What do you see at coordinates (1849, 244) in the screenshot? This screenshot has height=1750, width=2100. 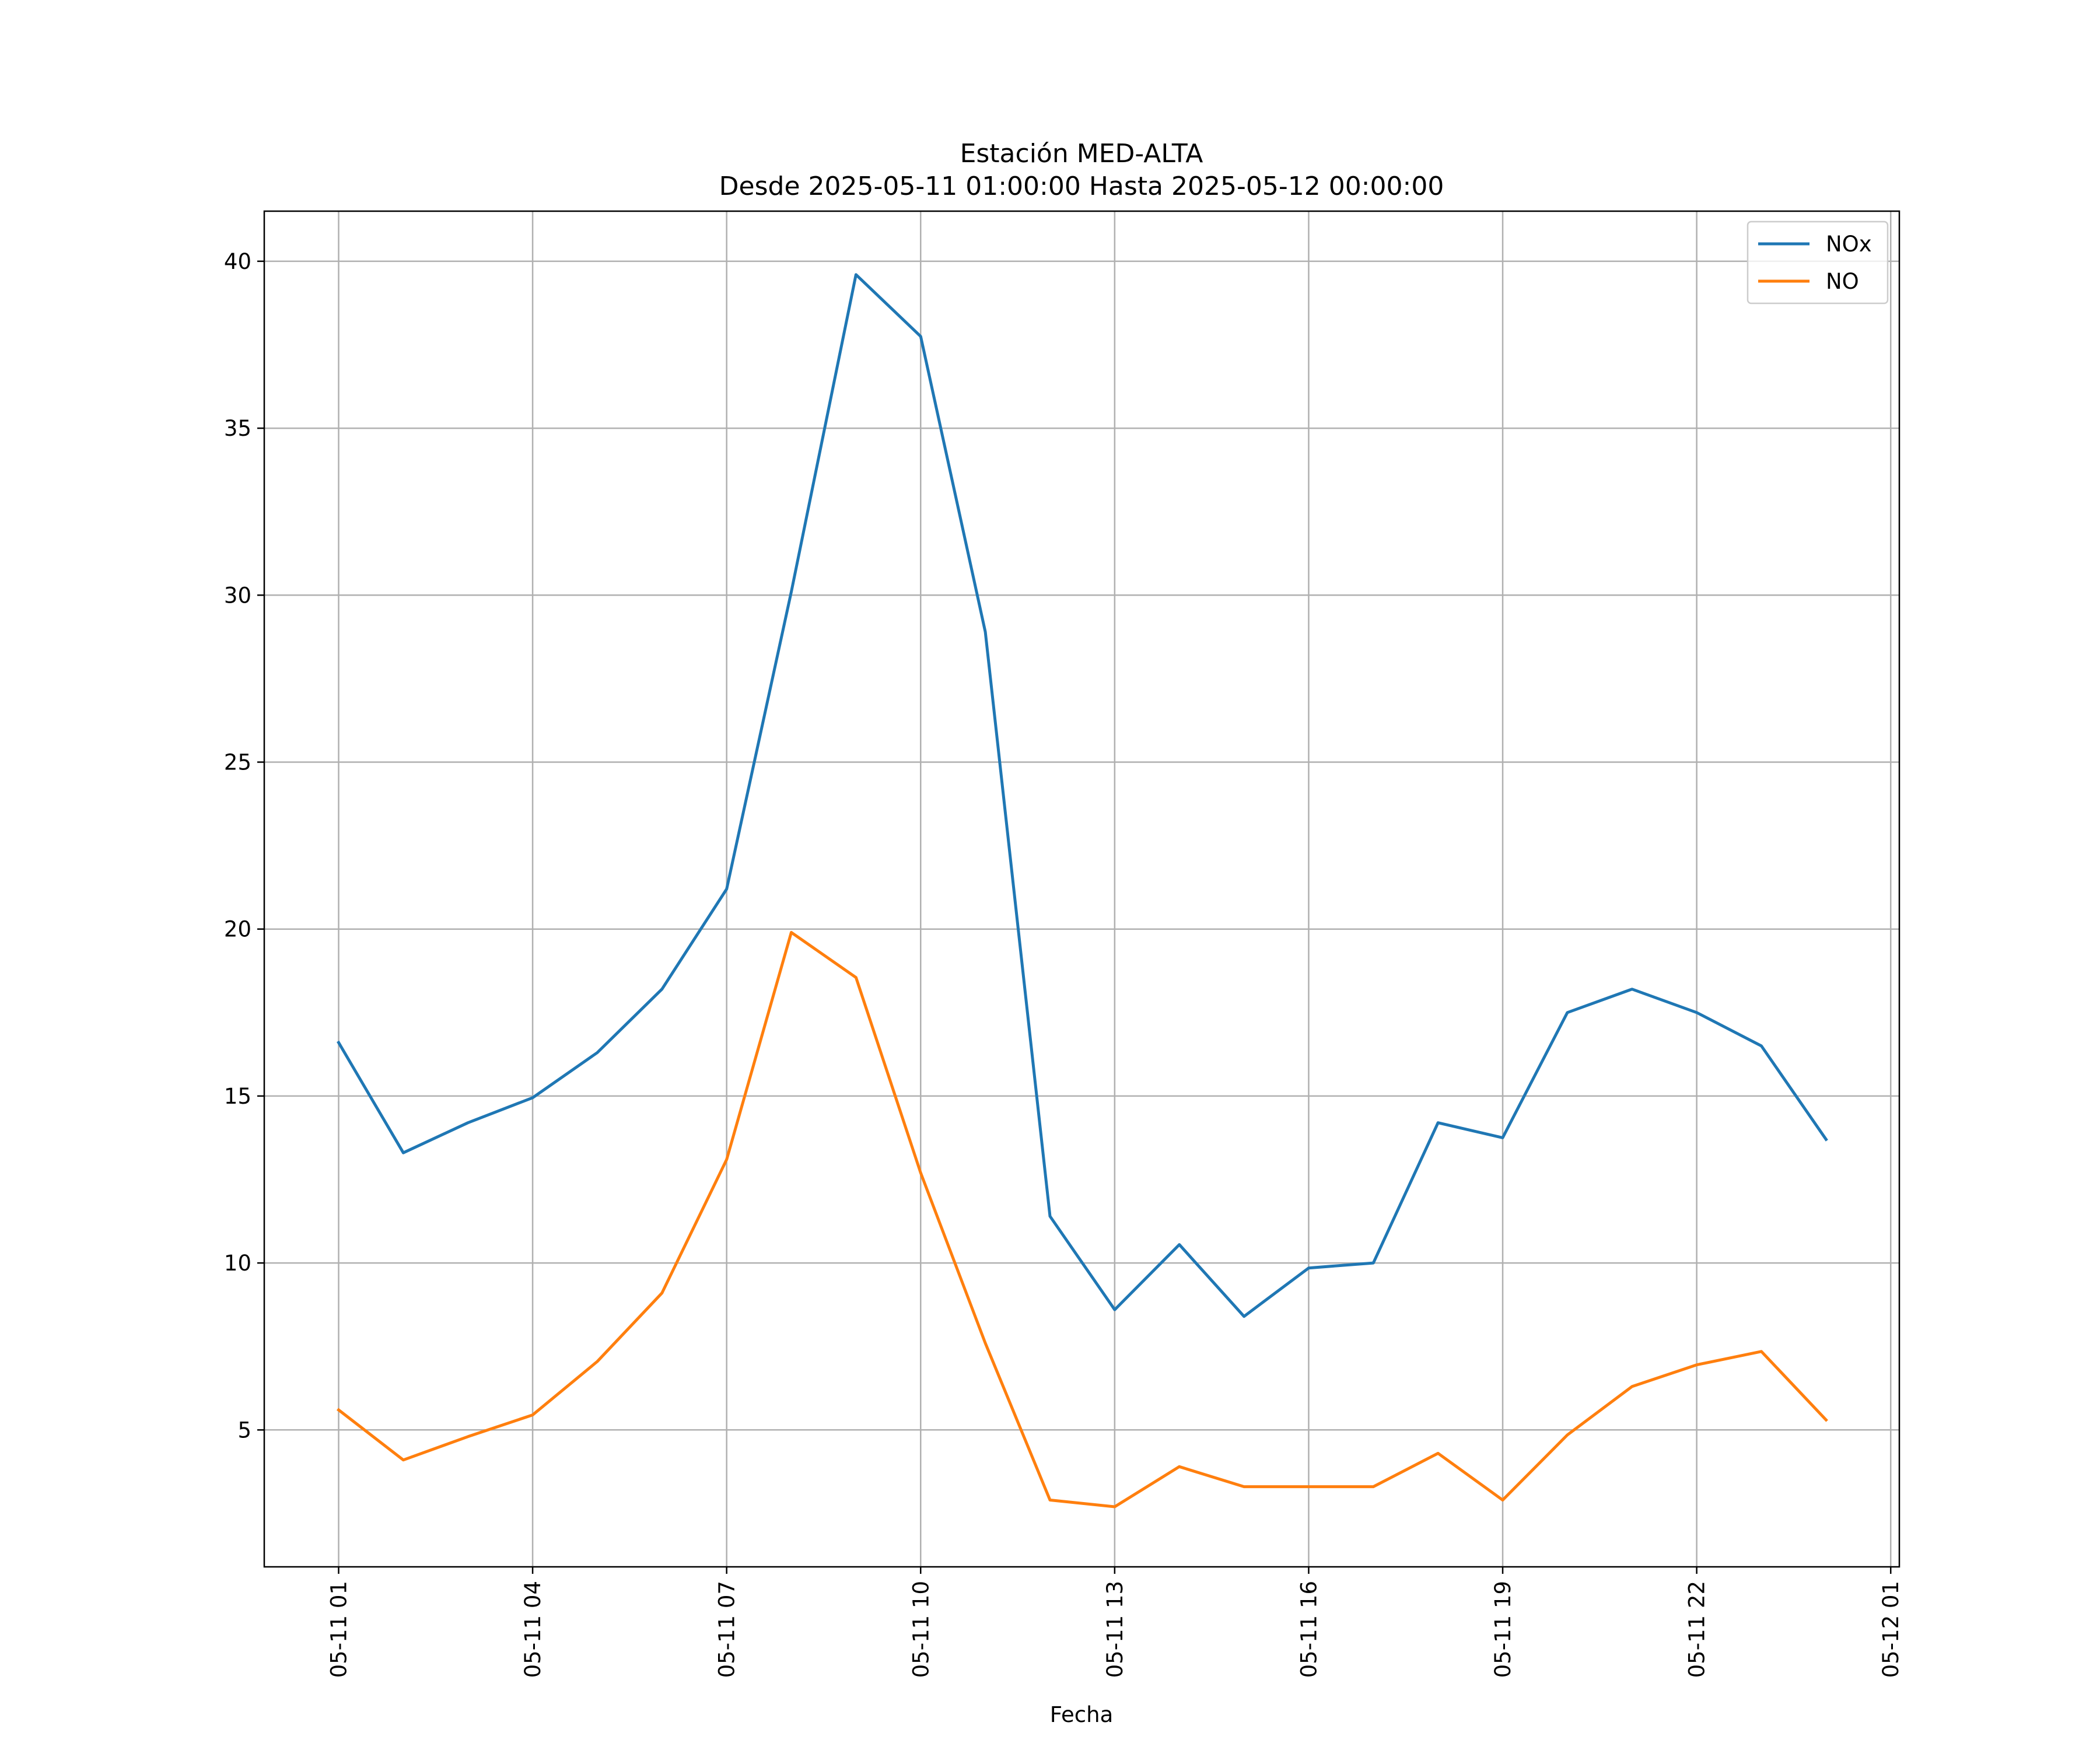 I see `legend-label-nox: NOx` at bounding box center [1849, 244].